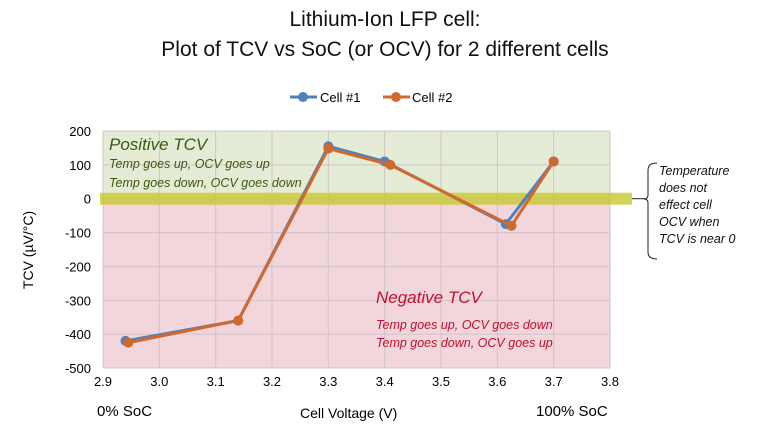 Image resolution: width=770 pixels, height=443 pixels. Describe the element at coordinates (497, 381) in the screenshot. I see `x-tick-label: 3.6` at that location.